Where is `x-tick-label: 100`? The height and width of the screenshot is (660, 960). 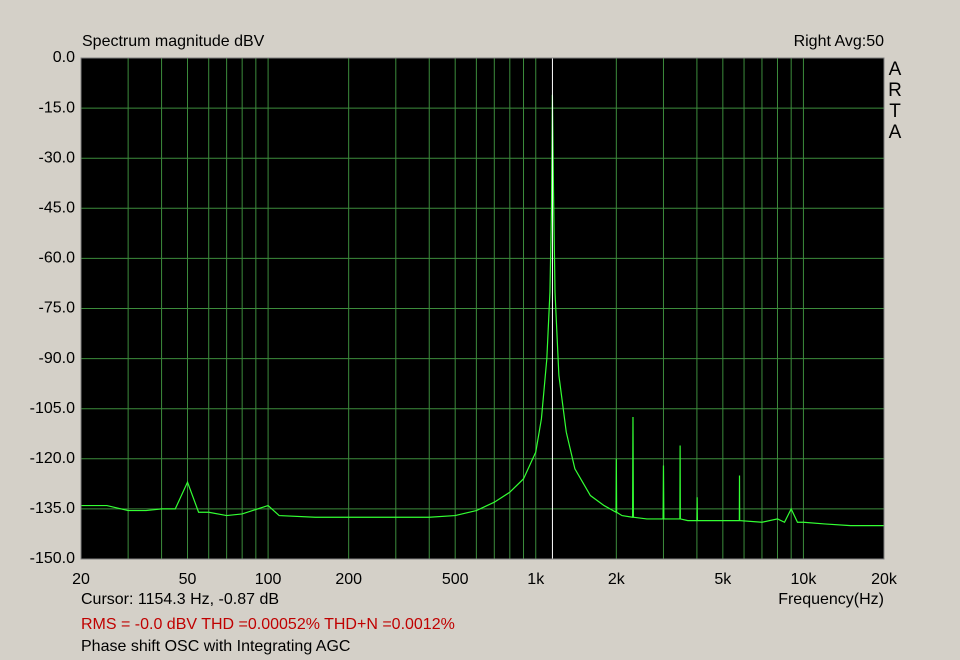
x-tick-label: 100 is located at coordinates (268, 579).